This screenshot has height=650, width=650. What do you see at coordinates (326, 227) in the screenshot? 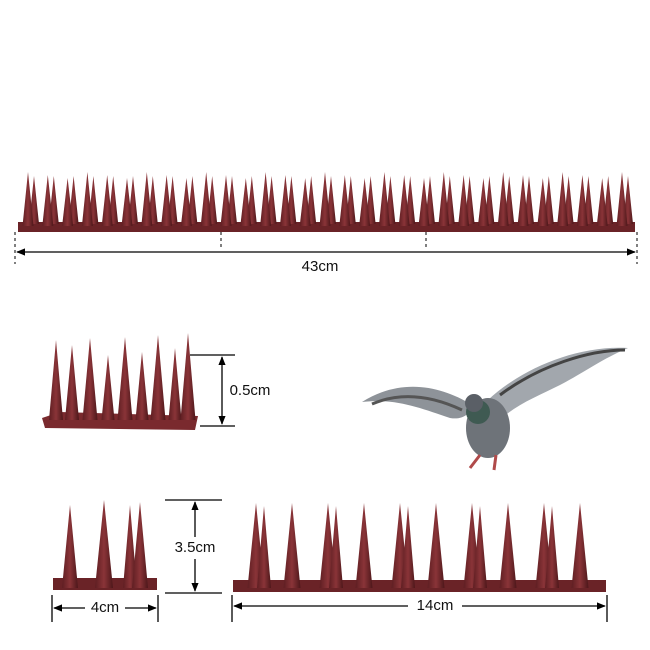
I see `strip-base` at bounding box center [326, 227].